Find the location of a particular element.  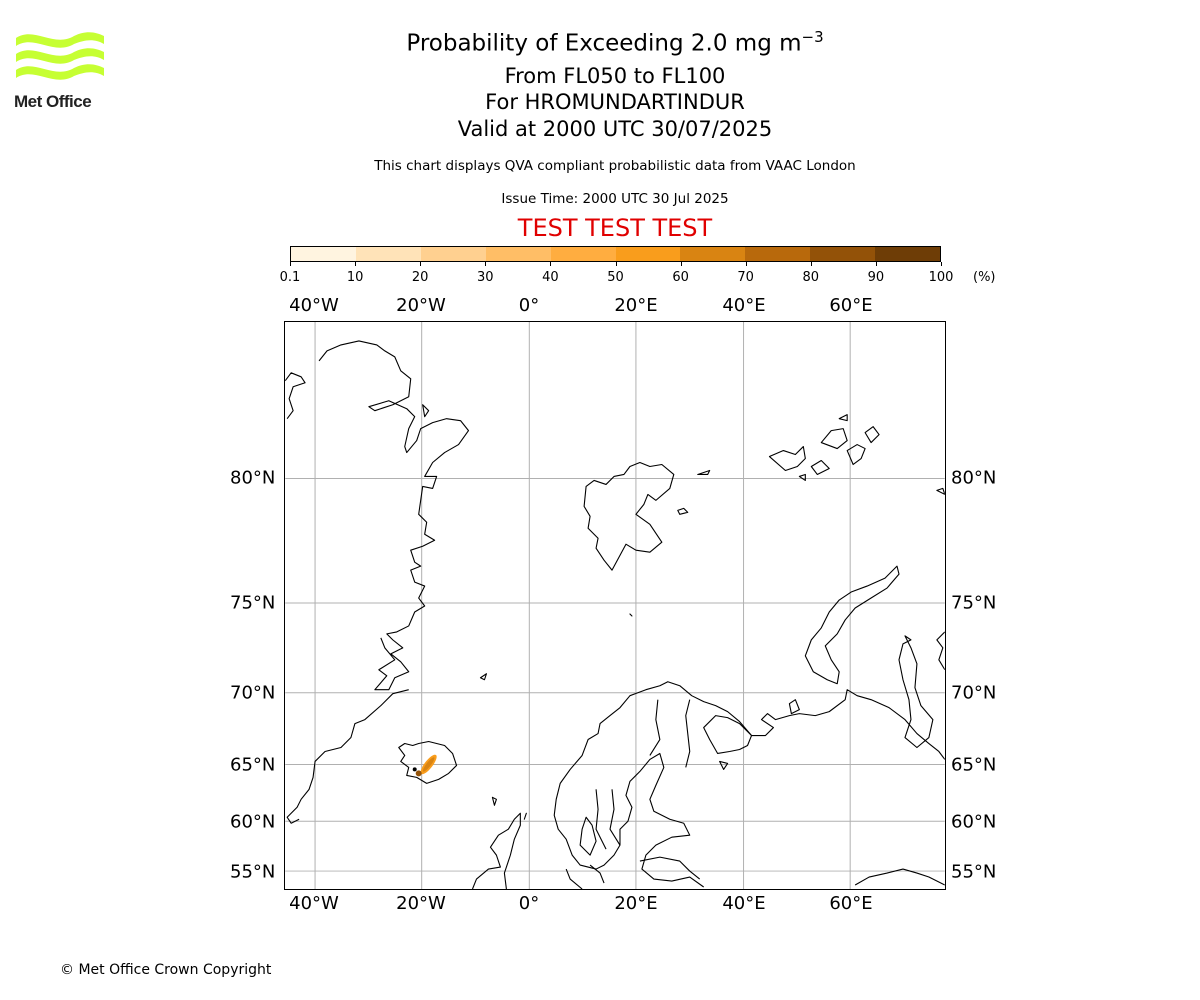

chart-title-line4: Valid at 2000 UTC 30/07/2025 is located at coordinates (615, 129).